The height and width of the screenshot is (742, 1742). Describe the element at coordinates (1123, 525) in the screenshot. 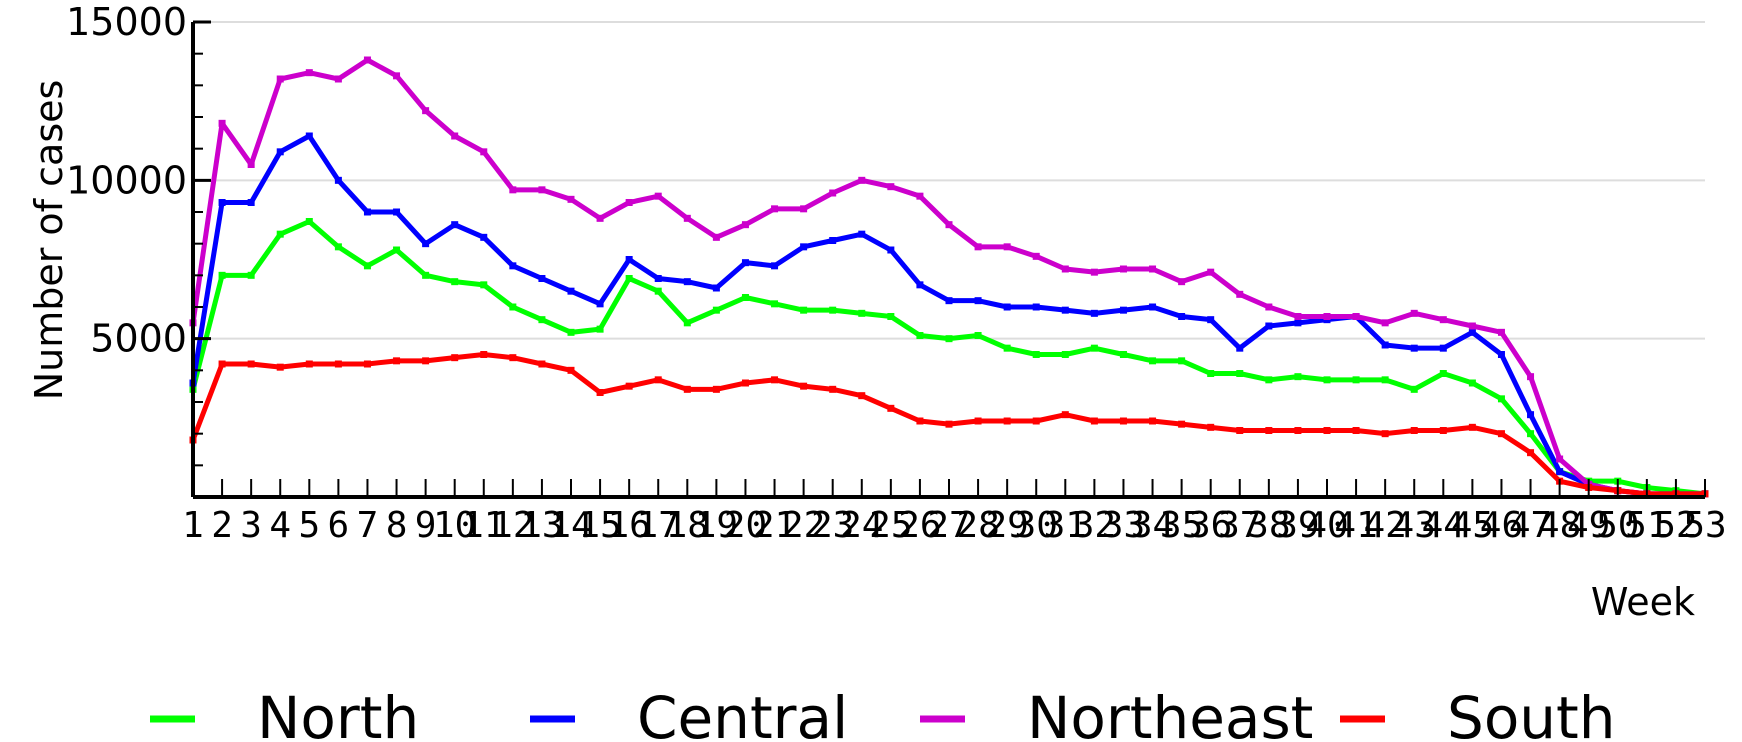

I see `x-tick-label: 33` at that location.